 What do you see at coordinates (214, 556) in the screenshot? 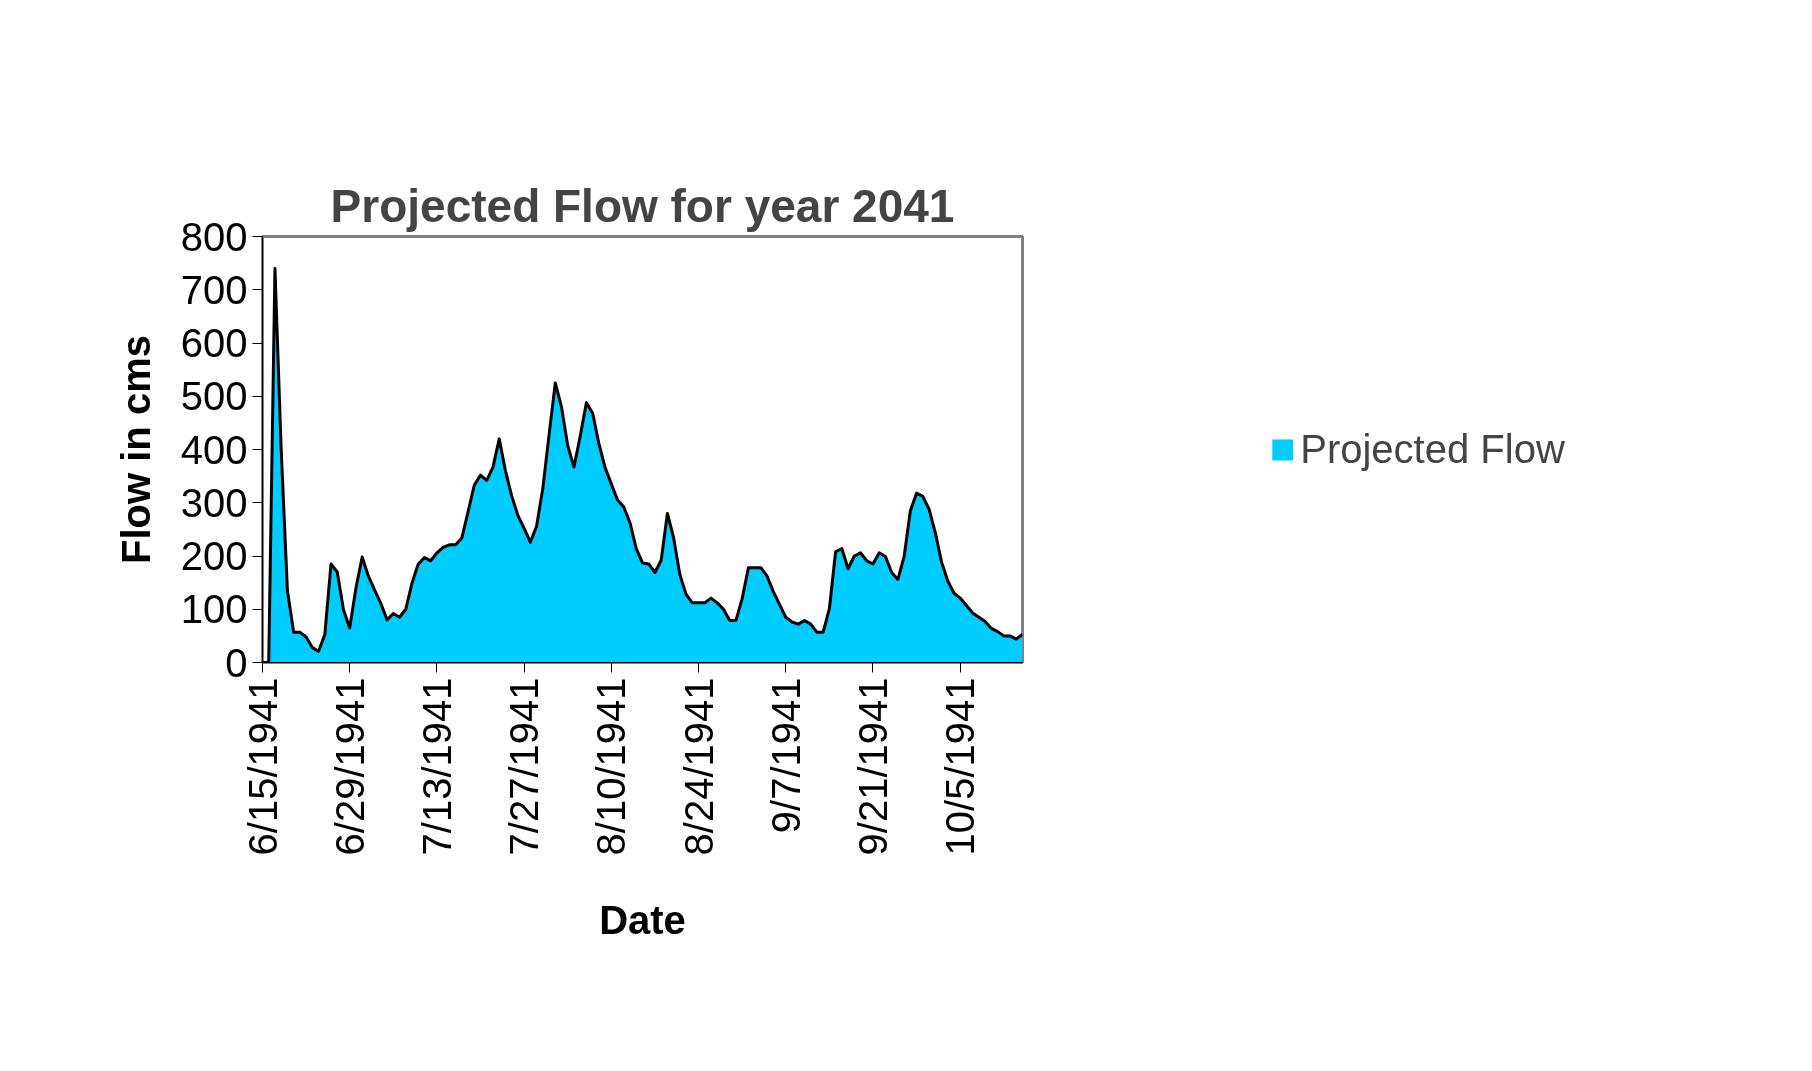
I see `y-tick-label: 200` at bounding box center [214, 556].